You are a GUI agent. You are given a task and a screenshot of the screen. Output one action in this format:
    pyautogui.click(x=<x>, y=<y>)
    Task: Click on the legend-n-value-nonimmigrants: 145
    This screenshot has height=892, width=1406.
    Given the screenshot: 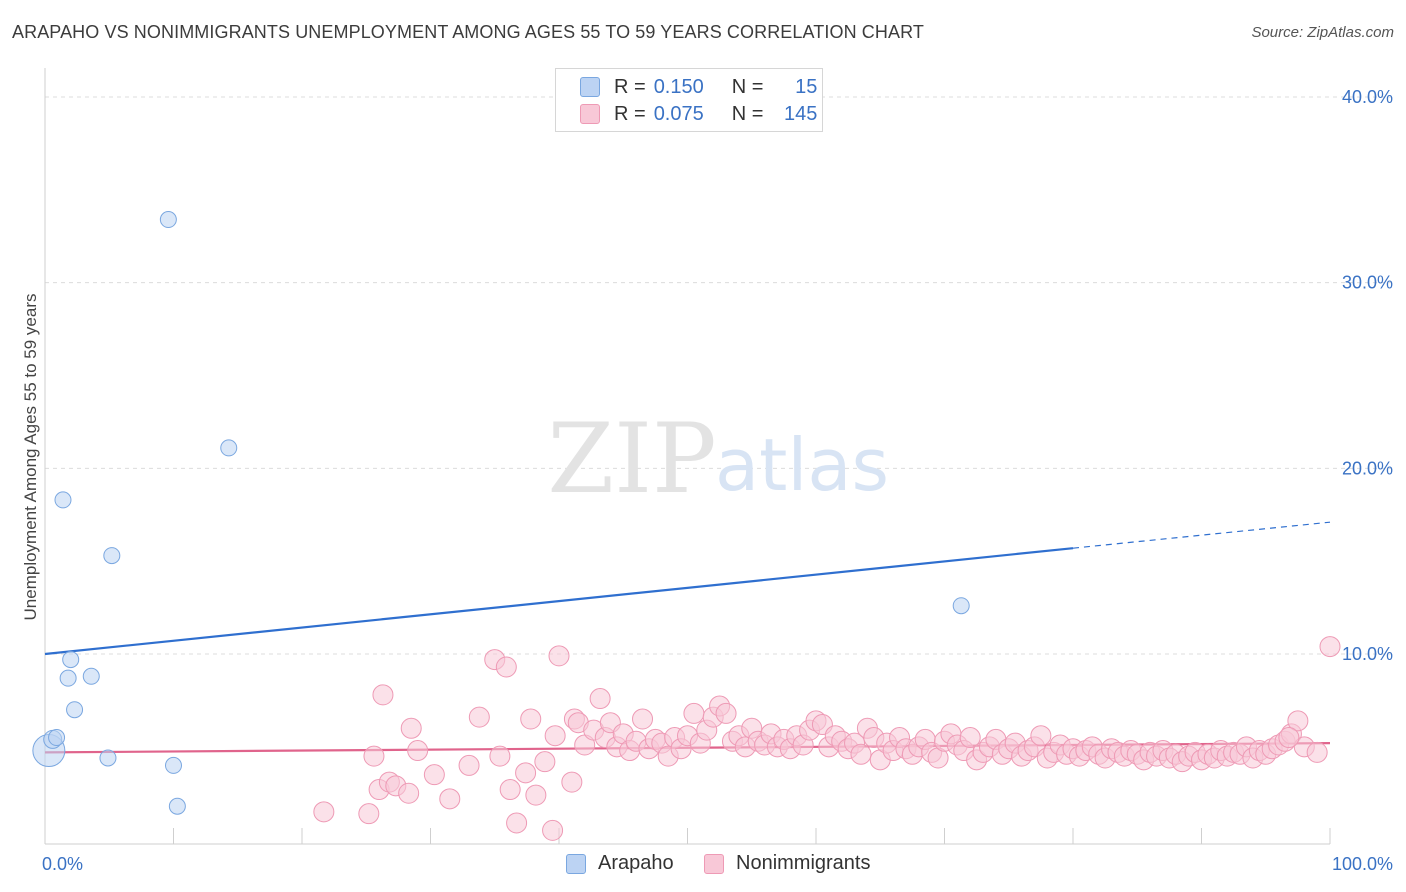 What is the action you would take?
    pyautogui.click(x=801, y=113)
    